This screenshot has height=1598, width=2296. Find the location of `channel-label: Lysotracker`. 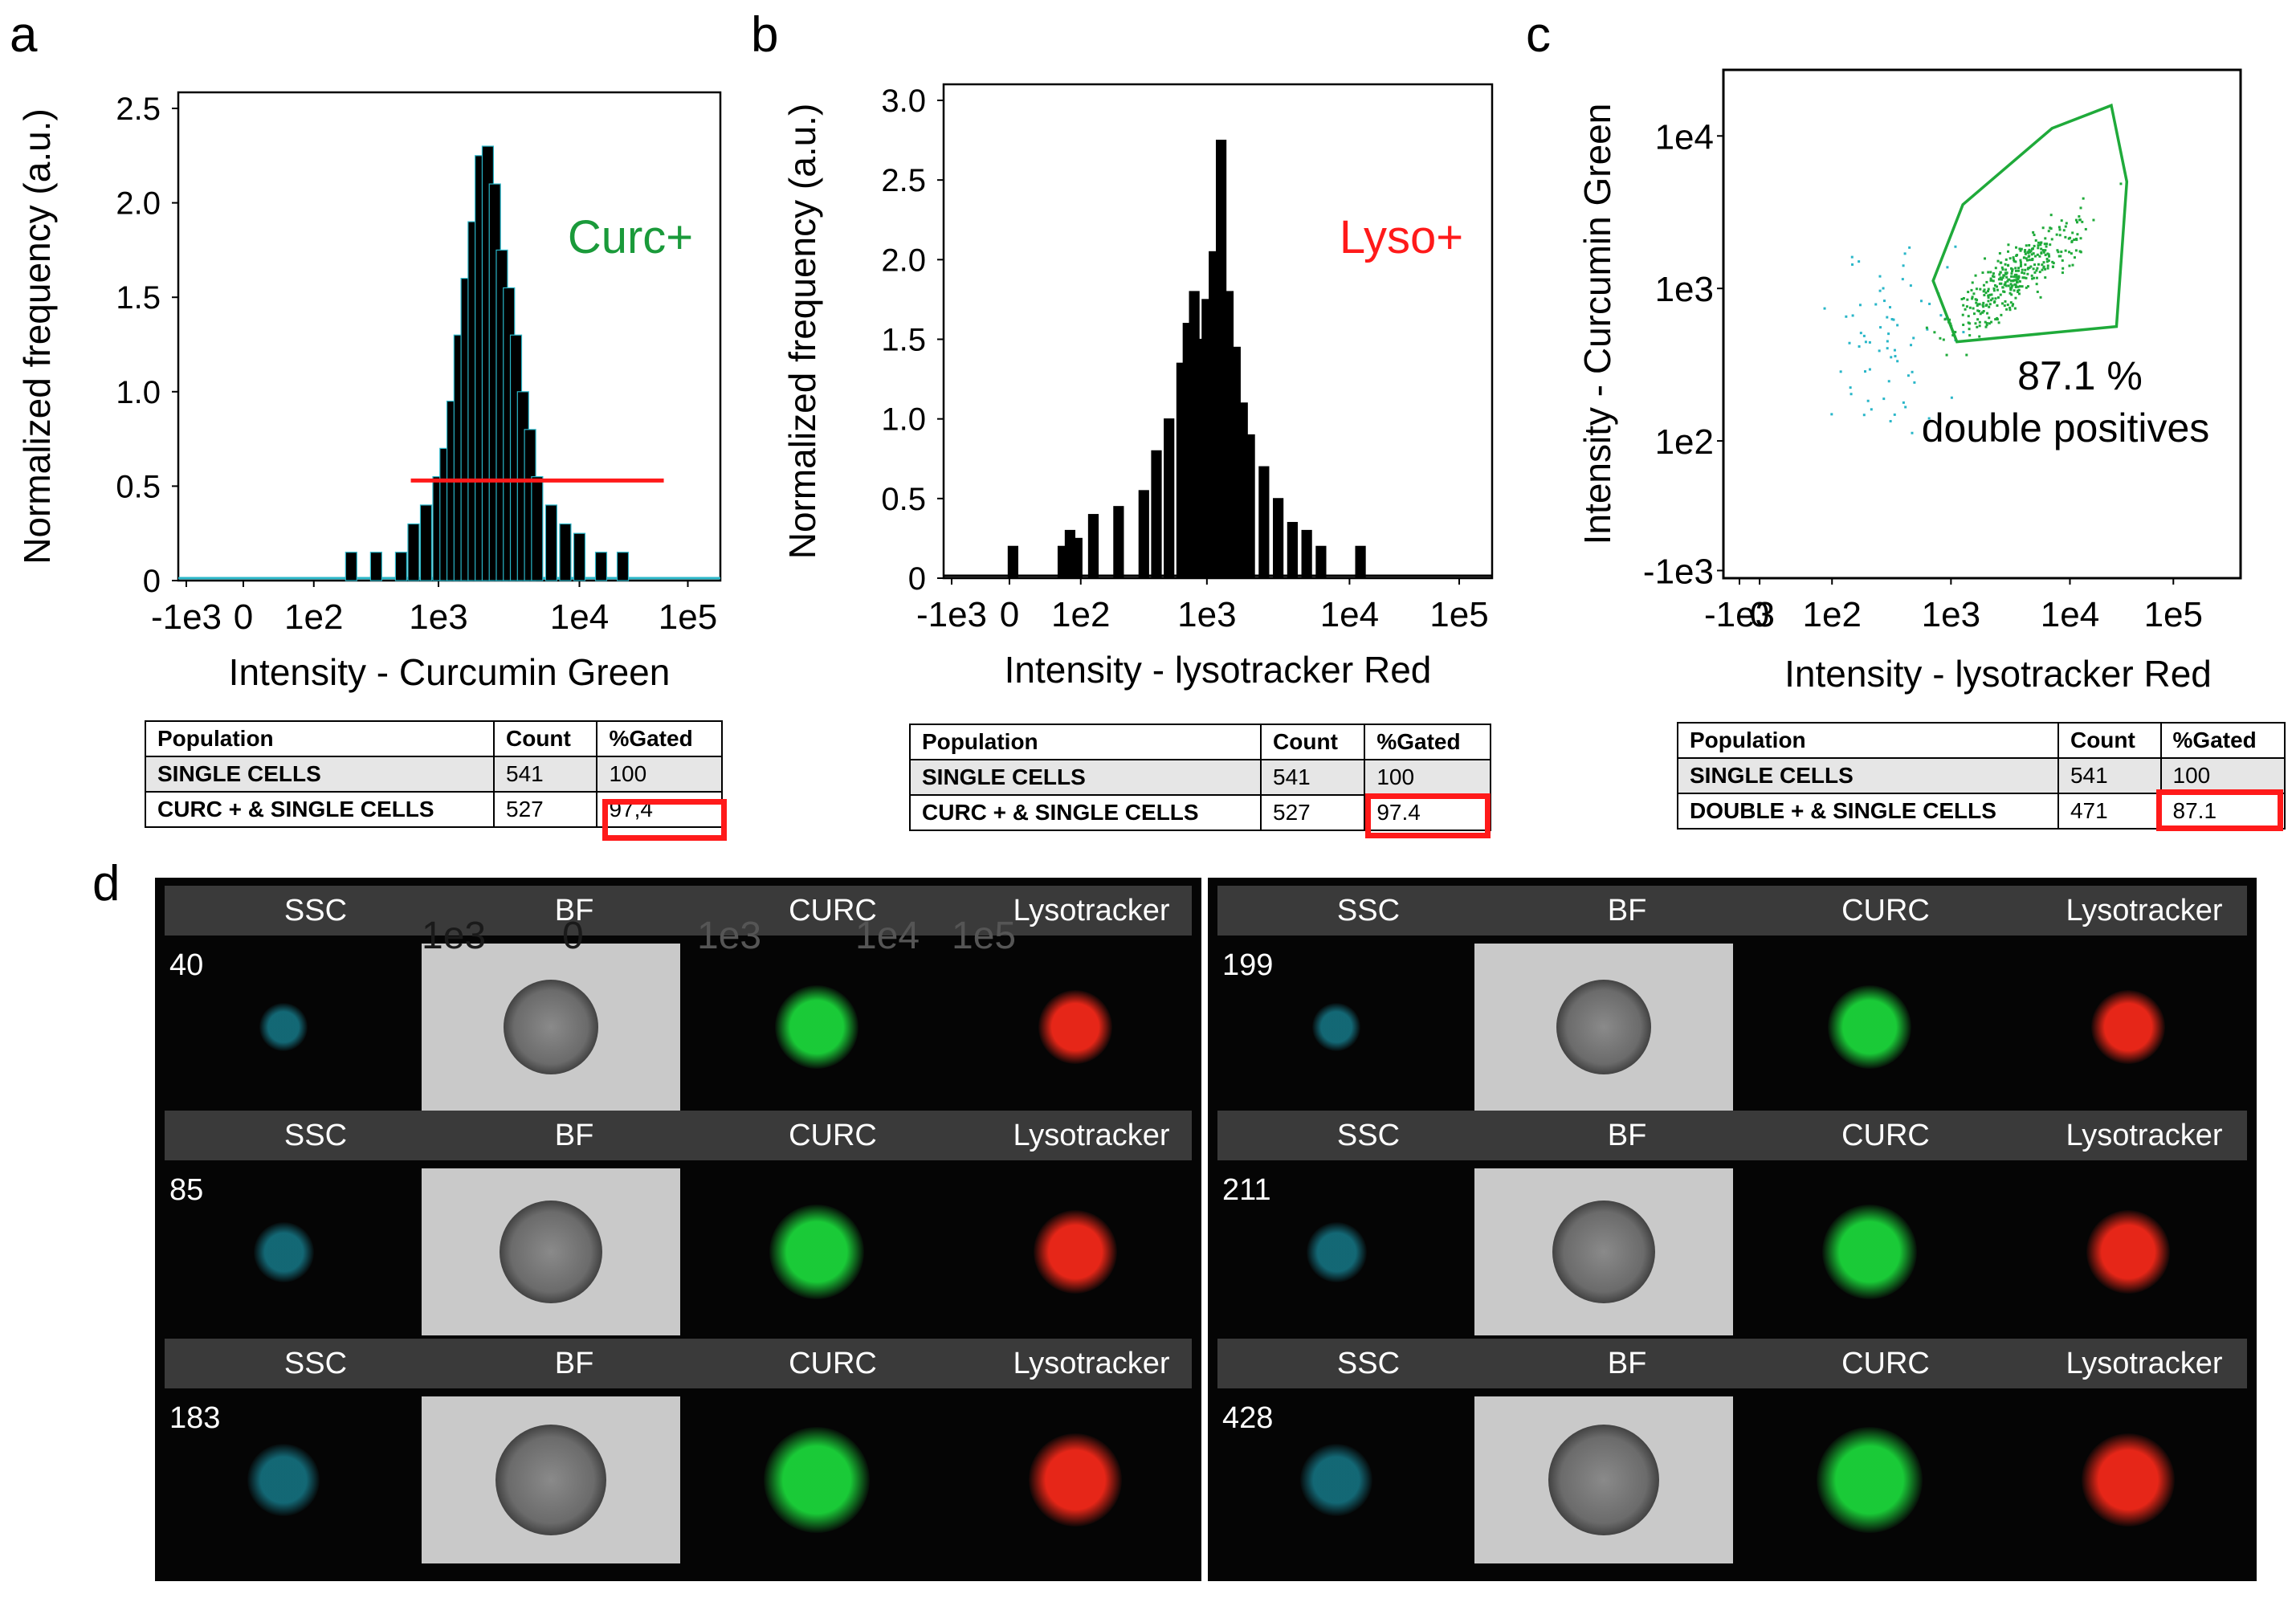

channel-label: Lysotracker is located at coordinates (1092, 910).